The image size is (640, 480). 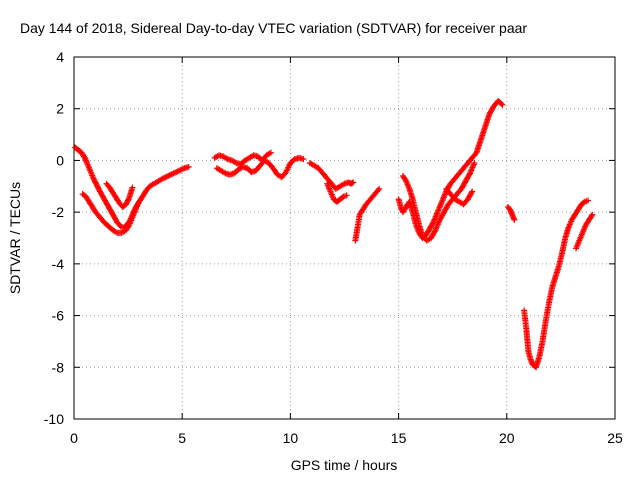 I want to click on y-tick-label: -10, so click(x=54, y=419).